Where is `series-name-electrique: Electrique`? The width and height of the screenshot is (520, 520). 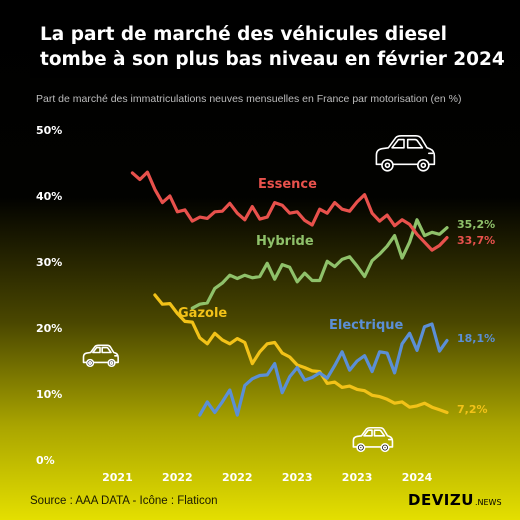
series-name-electrique: Electrique is located at coordinates (366, 325).